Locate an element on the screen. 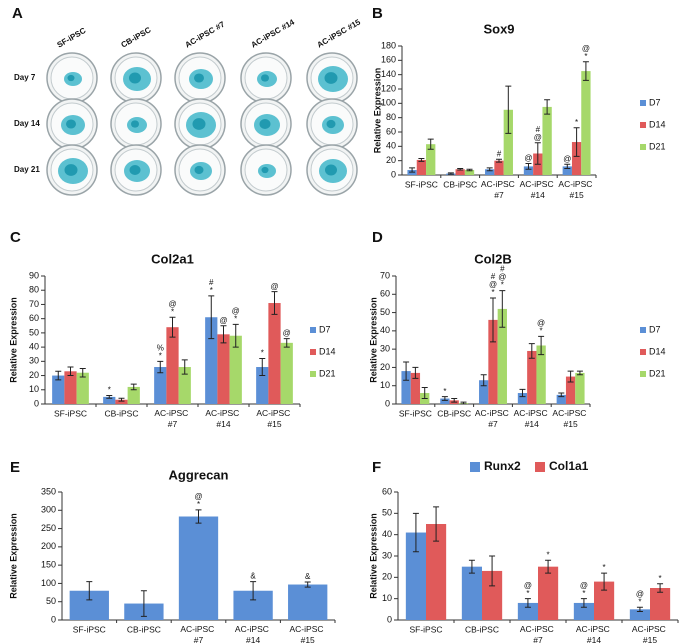  significance-mark: & is located at coordinates (253, 576).